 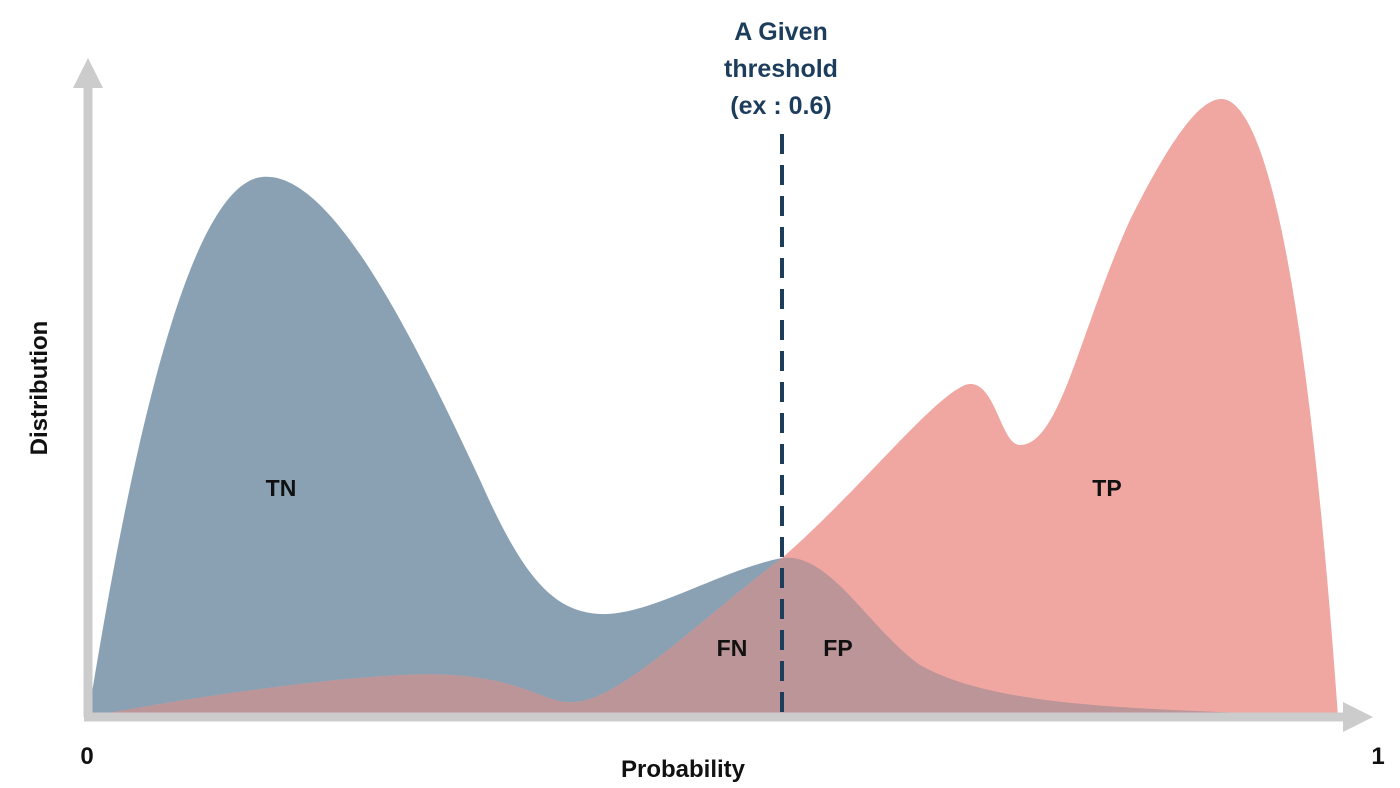 What do you see at coordinates (1377, 756) in the screenshot?
I see `x-axis-max-label: 1` at bounding box center [1377, 756].